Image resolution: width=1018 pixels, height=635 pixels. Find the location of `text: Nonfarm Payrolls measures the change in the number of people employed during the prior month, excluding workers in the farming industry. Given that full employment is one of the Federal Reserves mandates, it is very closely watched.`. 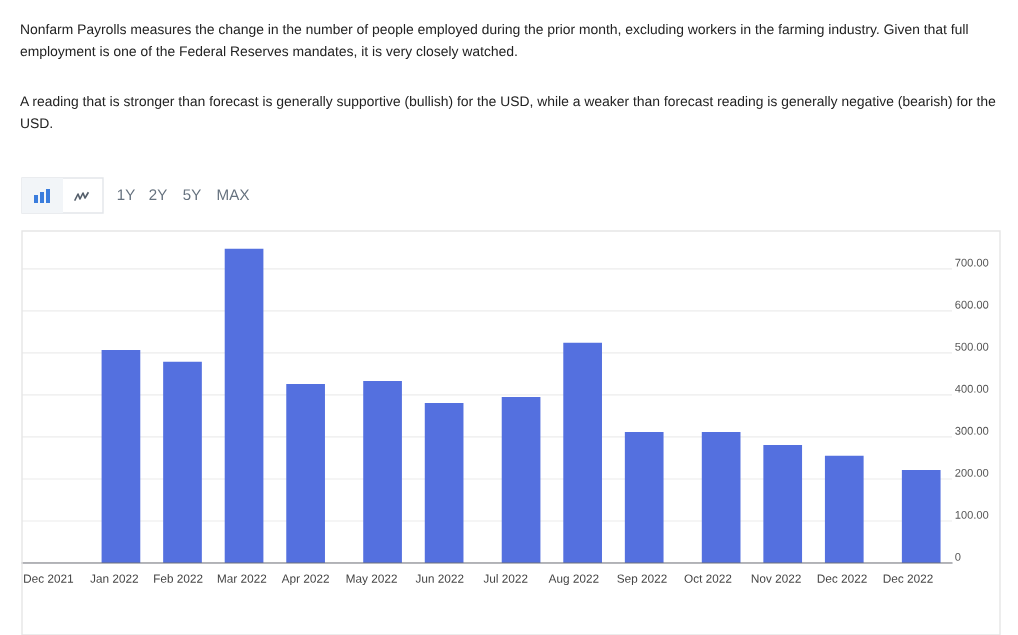

text: Nonfarm Payrolls measures the change in the number of people employed during the prior month, excluding workers in the farming industry. Given that full employment is one of the Federal Reserves mandates, it is very closely watched. is located at coordinates (494, 41).